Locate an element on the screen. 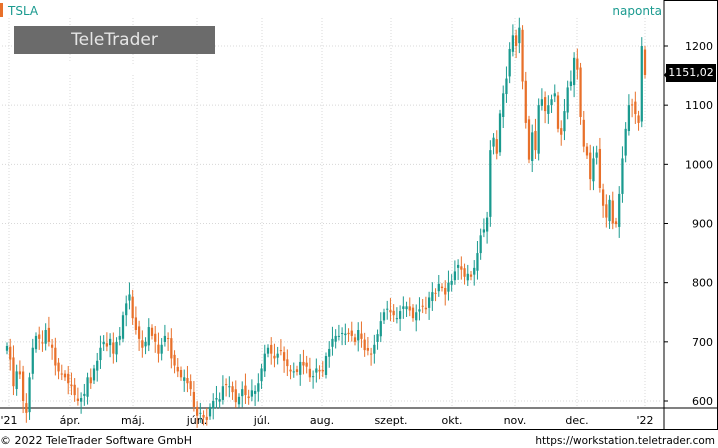 This screenshot has height=448, width=718. x-tick-label: máj. is located at coordinates (133, 420).